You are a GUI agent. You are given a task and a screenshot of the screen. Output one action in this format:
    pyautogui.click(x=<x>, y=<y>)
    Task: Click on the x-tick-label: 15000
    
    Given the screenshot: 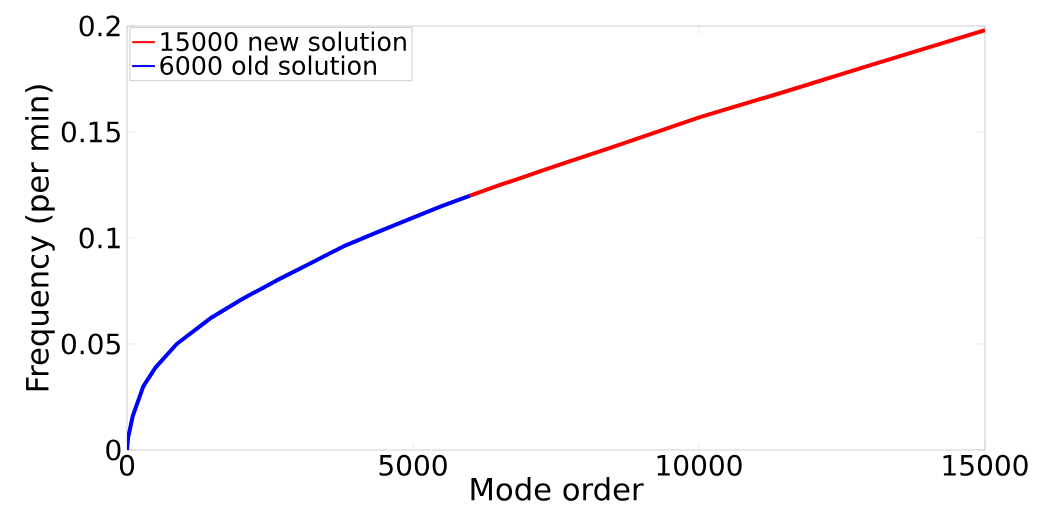 What is the action you would take?
    pyautogui.click(x=985, y=465)
    